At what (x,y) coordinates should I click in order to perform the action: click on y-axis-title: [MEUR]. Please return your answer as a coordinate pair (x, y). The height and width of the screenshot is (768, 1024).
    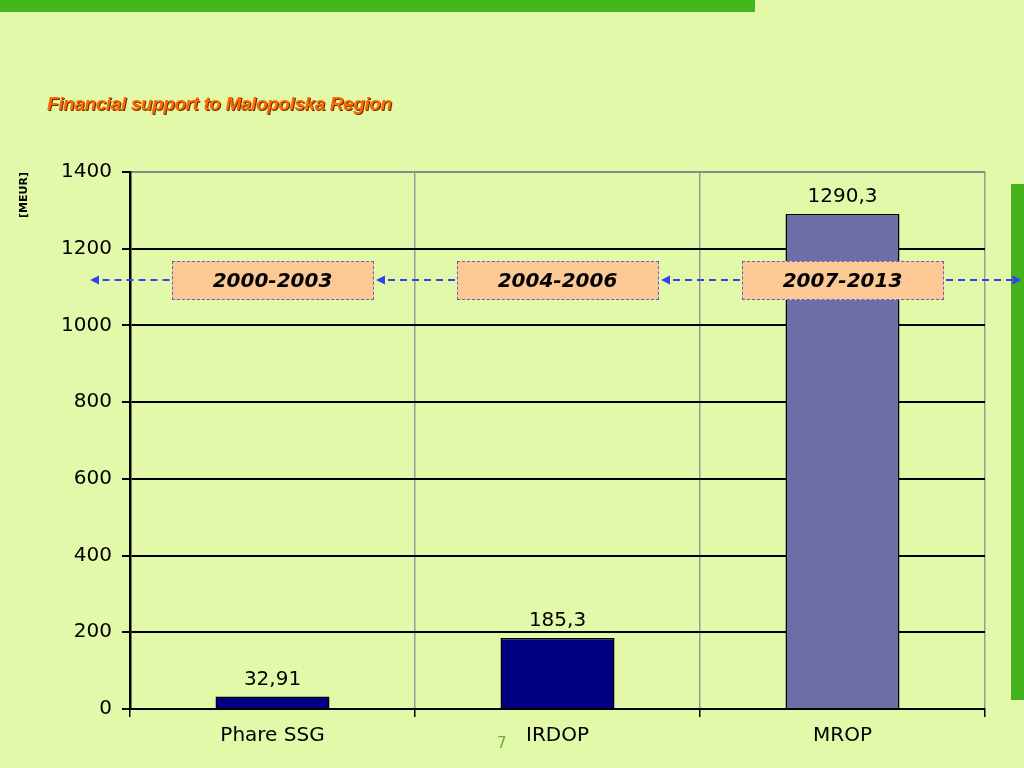
    Looking at the image, I should click on (24, 195).